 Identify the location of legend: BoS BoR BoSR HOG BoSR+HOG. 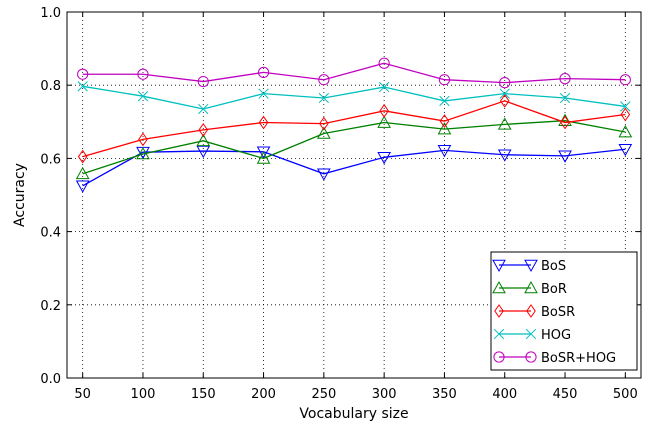
(564, 311).